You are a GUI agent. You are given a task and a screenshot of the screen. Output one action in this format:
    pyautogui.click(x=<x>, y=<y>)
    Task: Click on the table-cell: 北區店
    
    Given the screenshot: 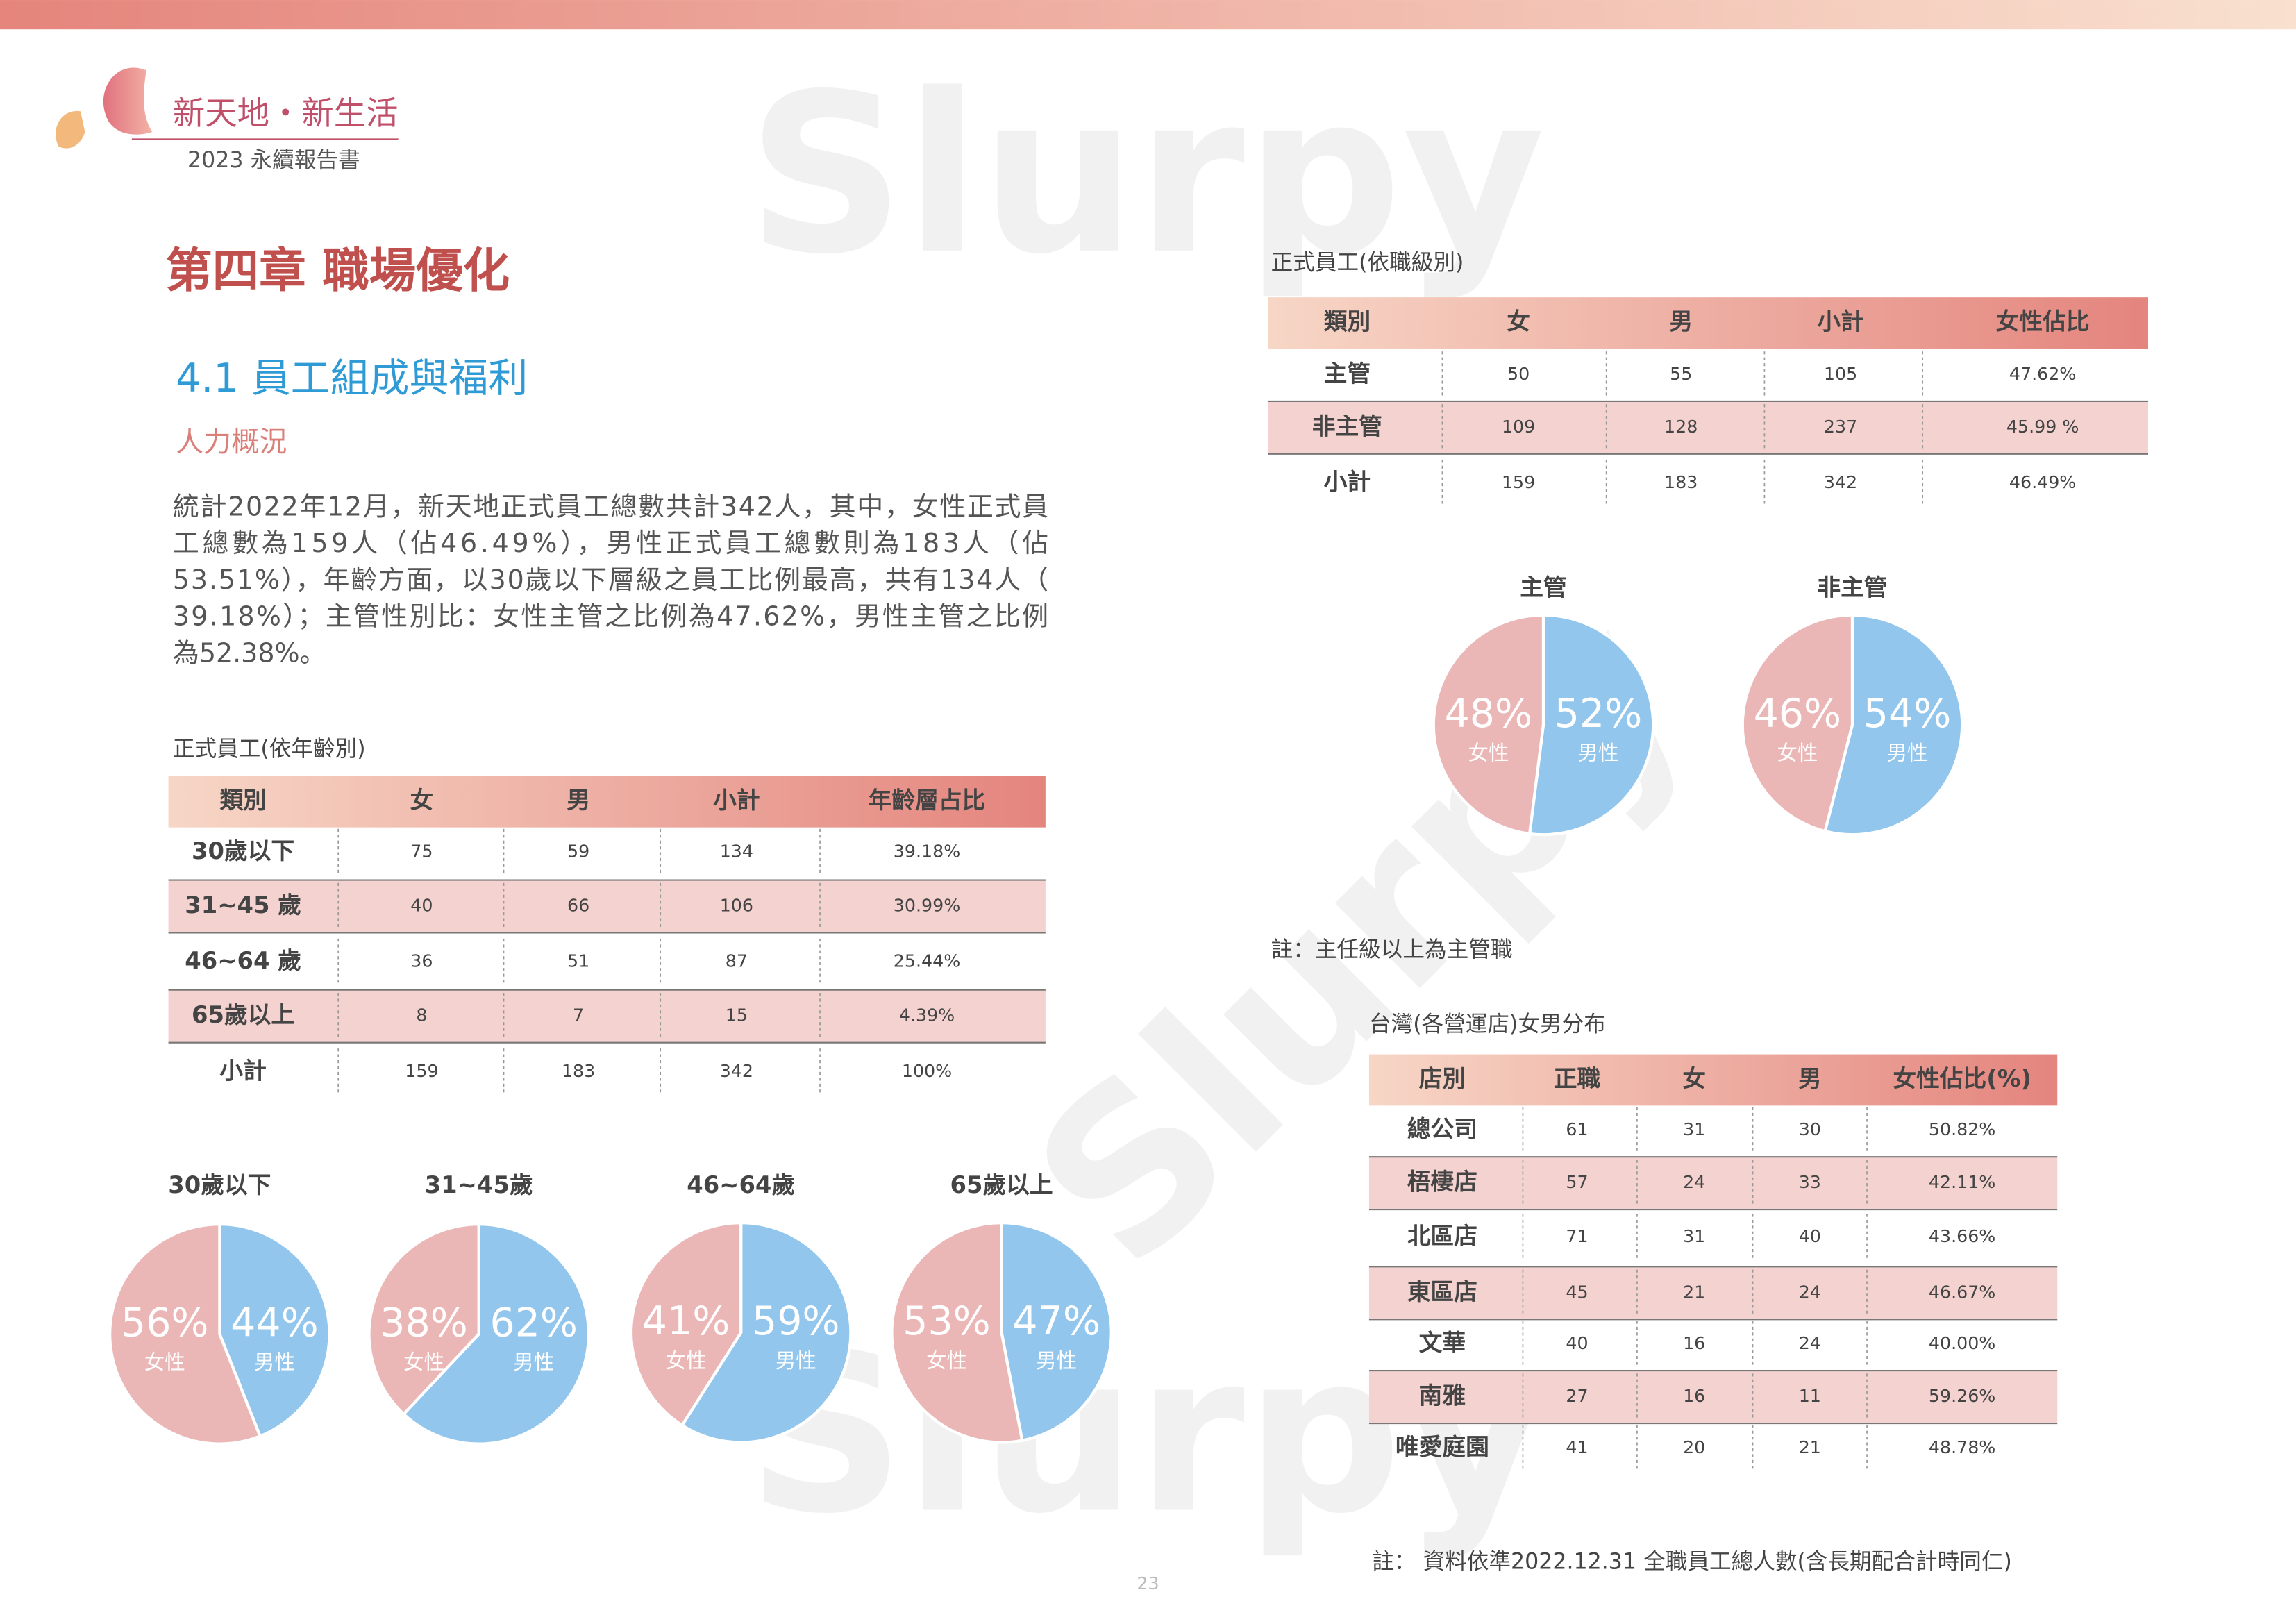 What is the action you would take?
    pyautogui.click(x=1442, y=1237)
    